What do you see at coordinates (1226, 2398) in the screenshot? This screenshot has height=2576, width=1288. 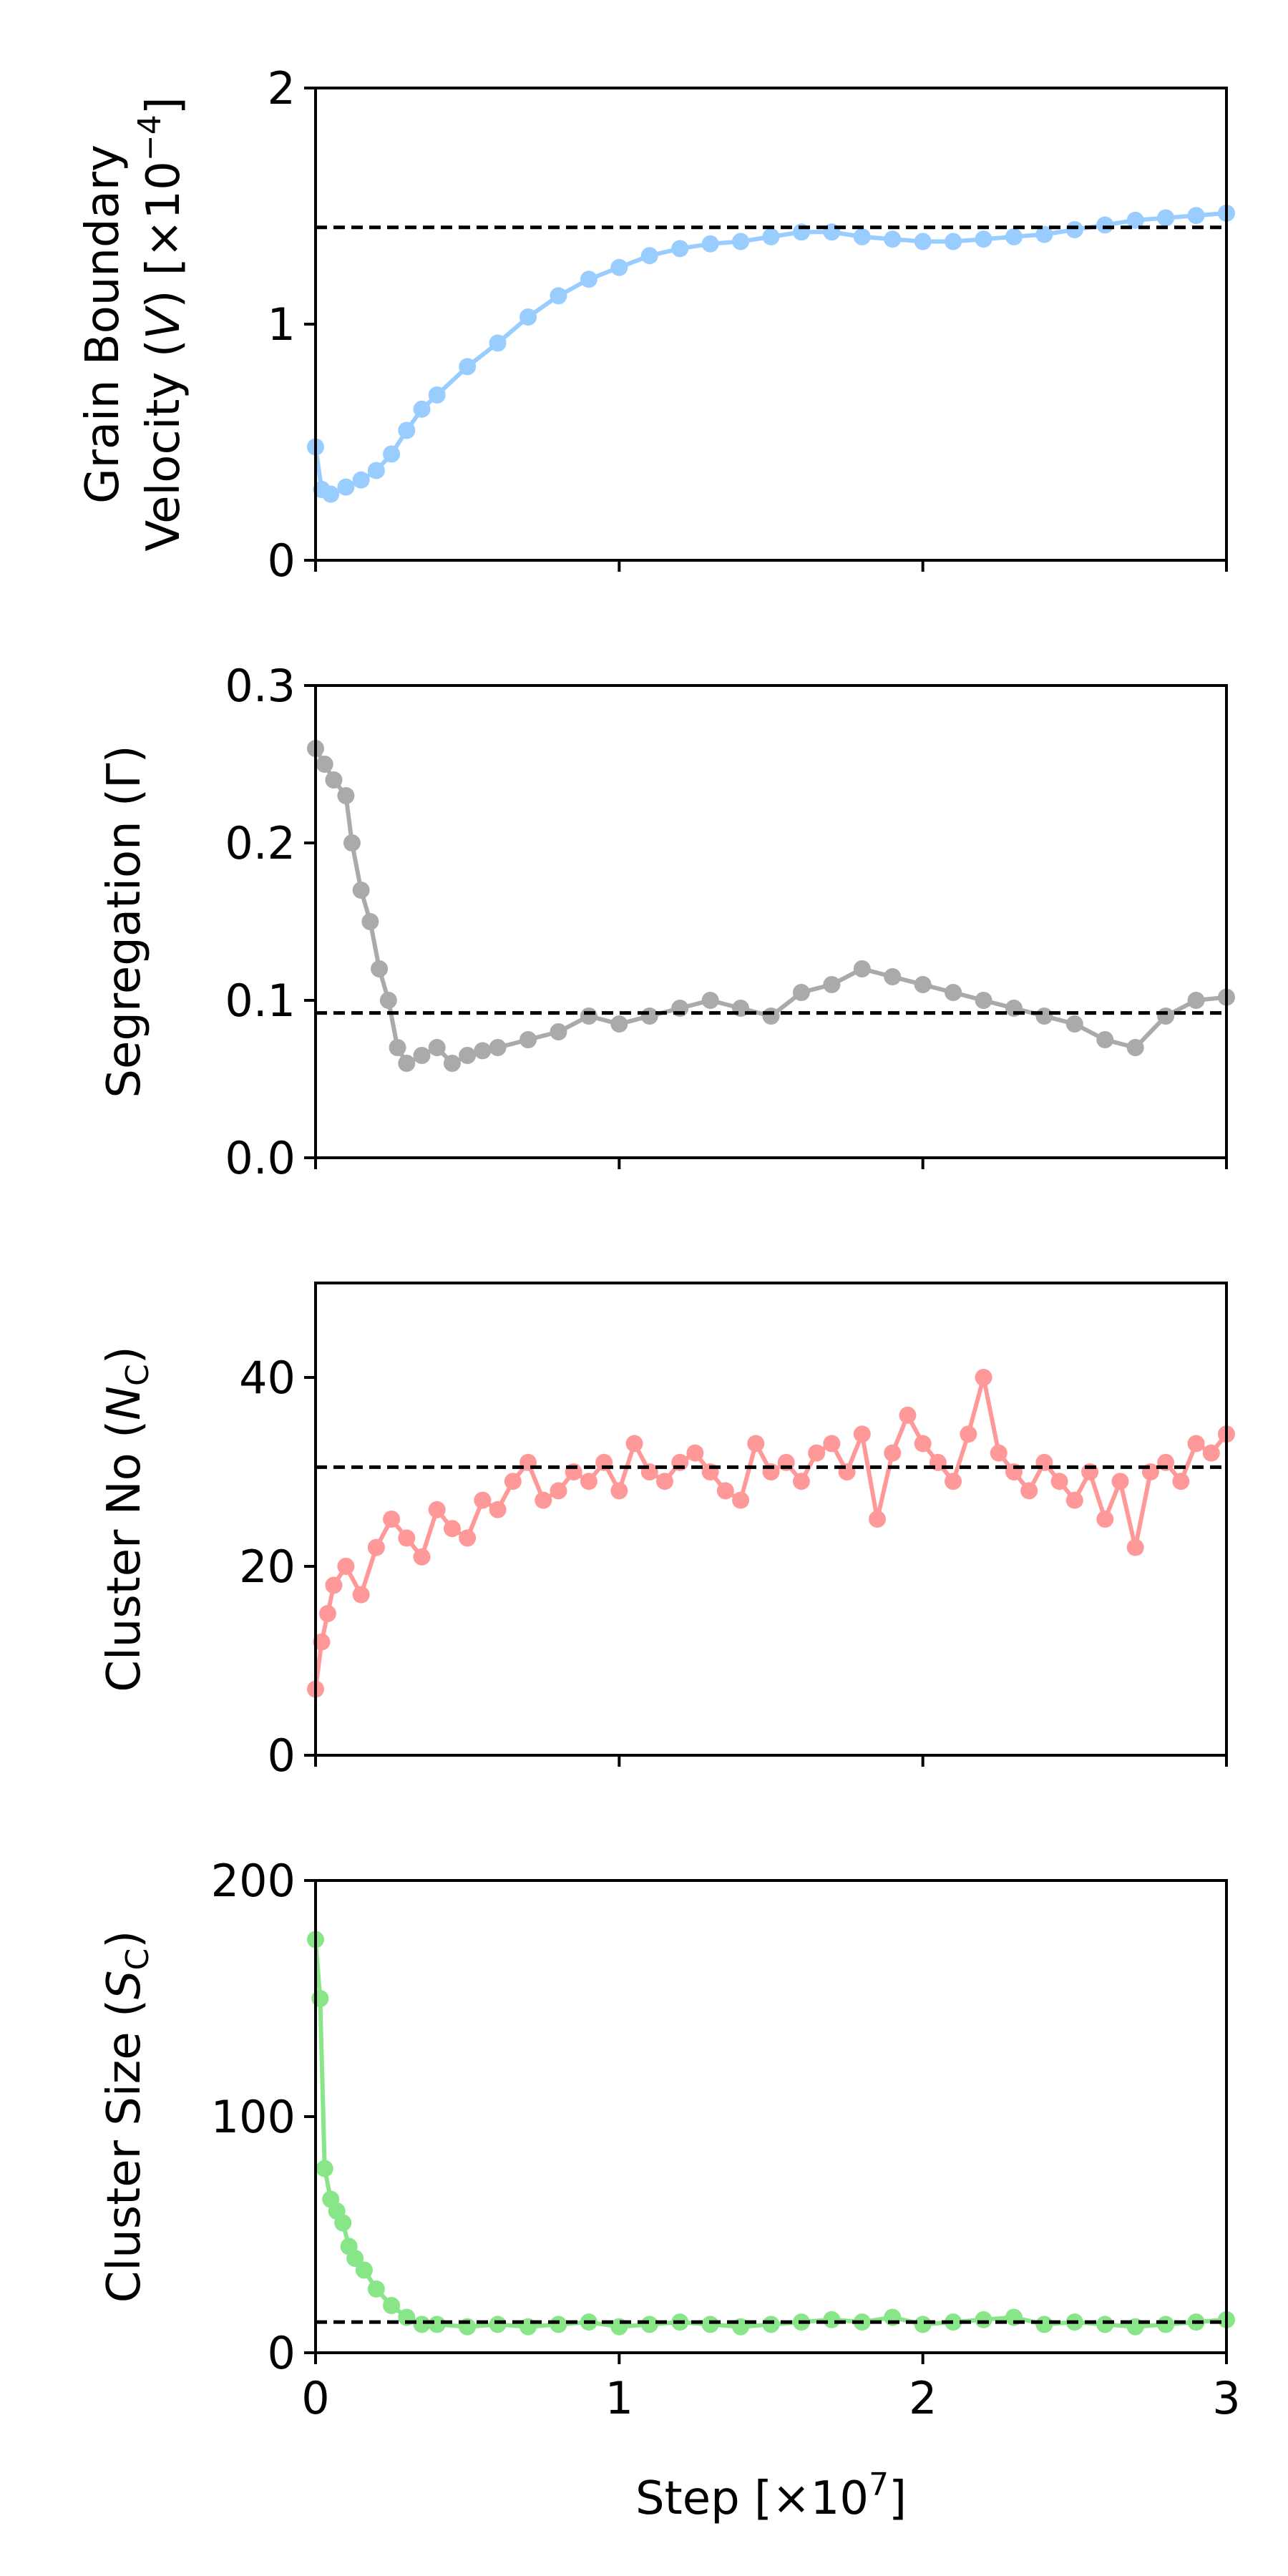 I see `x-tick-label: 3` at bounding box center [1226, 2398].